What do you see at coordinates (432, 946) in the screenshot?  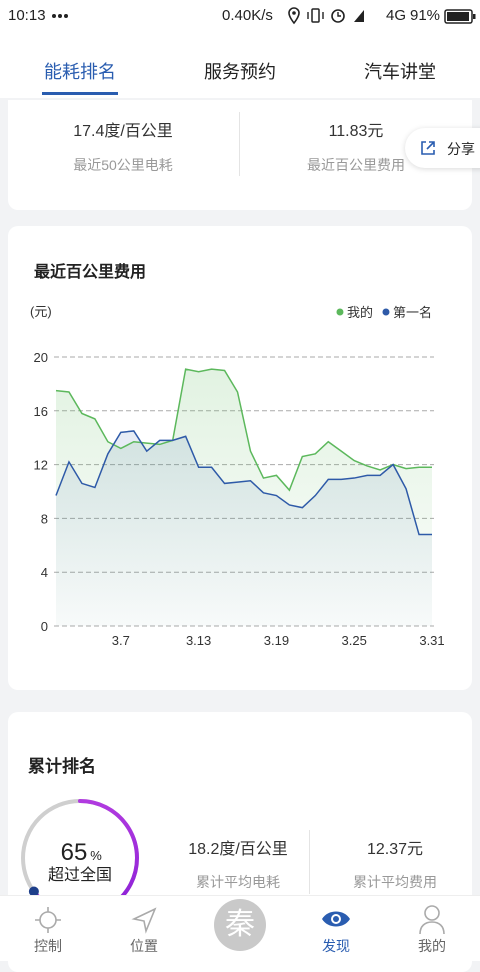 I see `nav-item: 我的` at bounding box center [432, 946].